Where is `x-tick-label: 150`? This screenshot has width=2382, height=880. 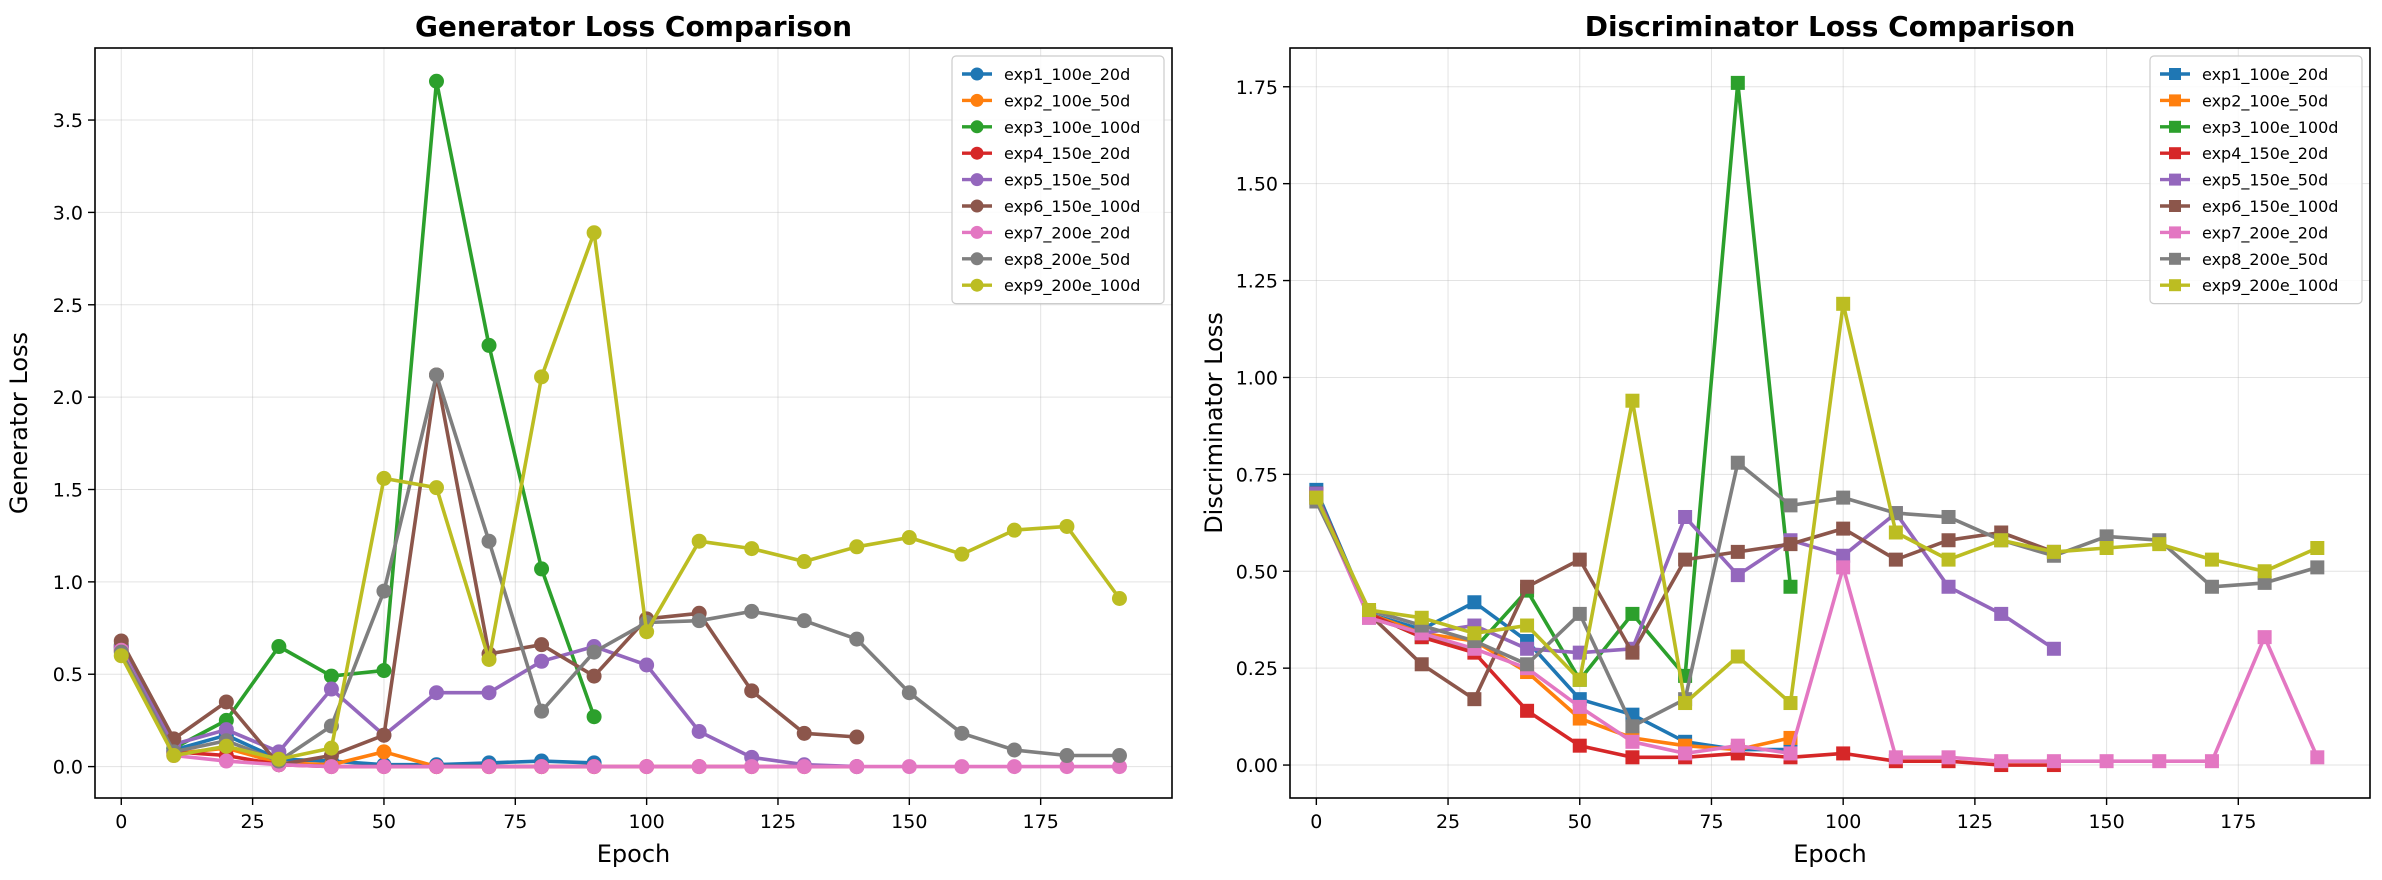 x-tick-label: 150 is located at coordinates (2106, 822).